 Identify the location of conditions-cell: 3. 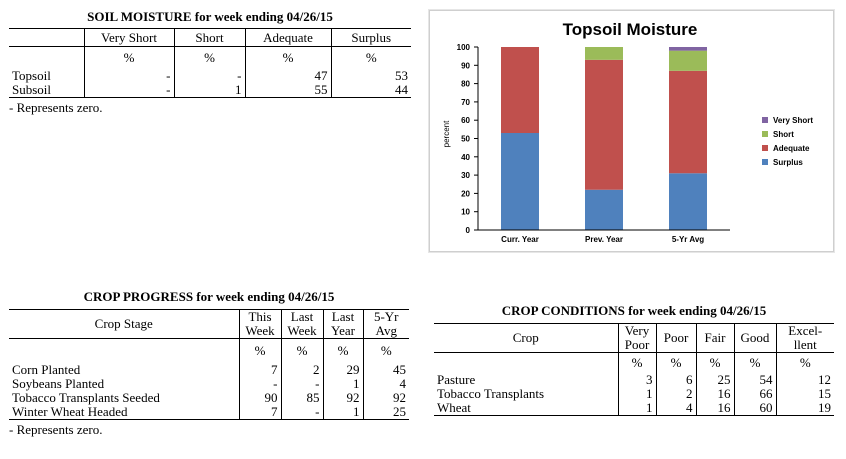
(636, 380).